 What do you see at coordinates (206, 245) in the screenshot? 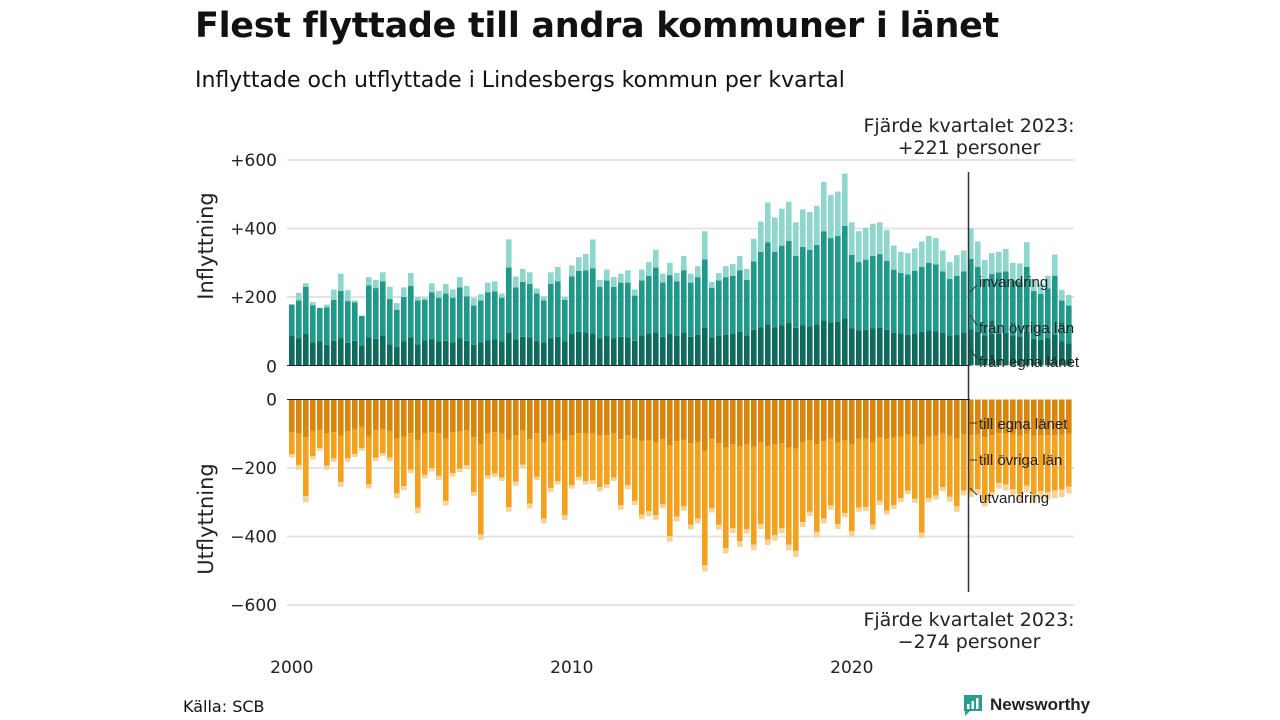
I see `inflow-axis-title: Inflyttning` at bounding box center [206, 245].